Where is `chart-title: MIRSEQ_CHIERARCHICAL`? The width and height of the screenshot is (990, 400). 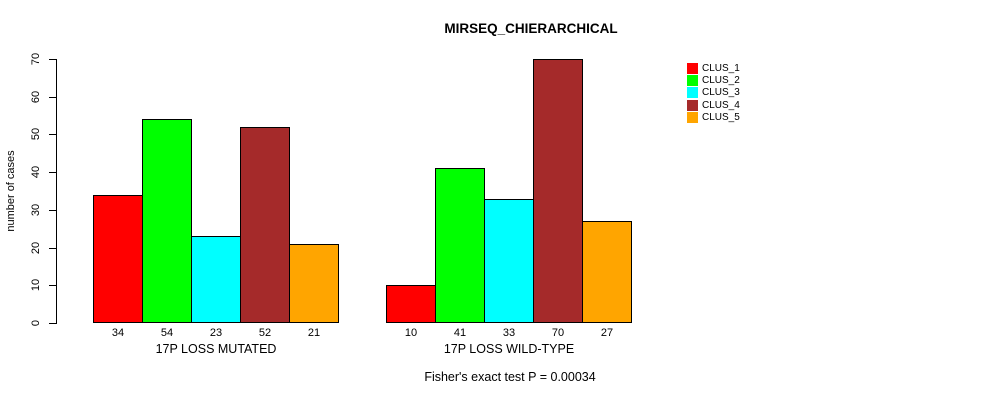 chart-title: MIRSEQ_CHIERARCHICAL is located at coordinates (531, 28).